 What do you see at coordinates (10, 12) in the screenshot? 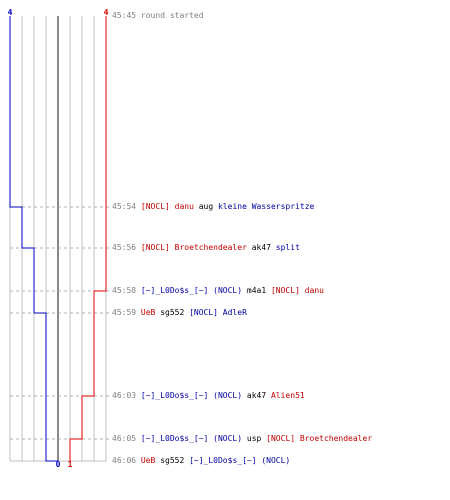
I see `blue-team-start-count: 4` at bounding box center [10, 12].